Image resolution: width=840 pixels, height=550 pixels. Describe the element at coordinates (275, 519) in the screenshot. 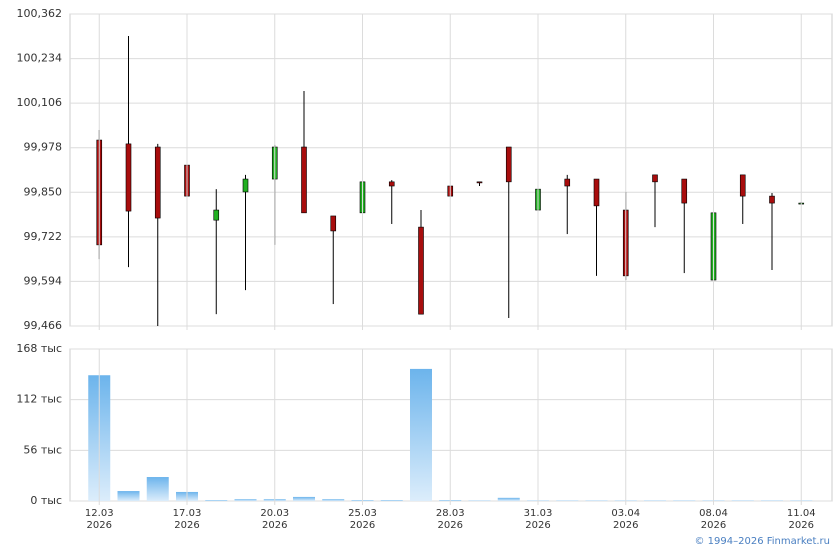

I see `x-tick-label: 20.03 2026` at that location.